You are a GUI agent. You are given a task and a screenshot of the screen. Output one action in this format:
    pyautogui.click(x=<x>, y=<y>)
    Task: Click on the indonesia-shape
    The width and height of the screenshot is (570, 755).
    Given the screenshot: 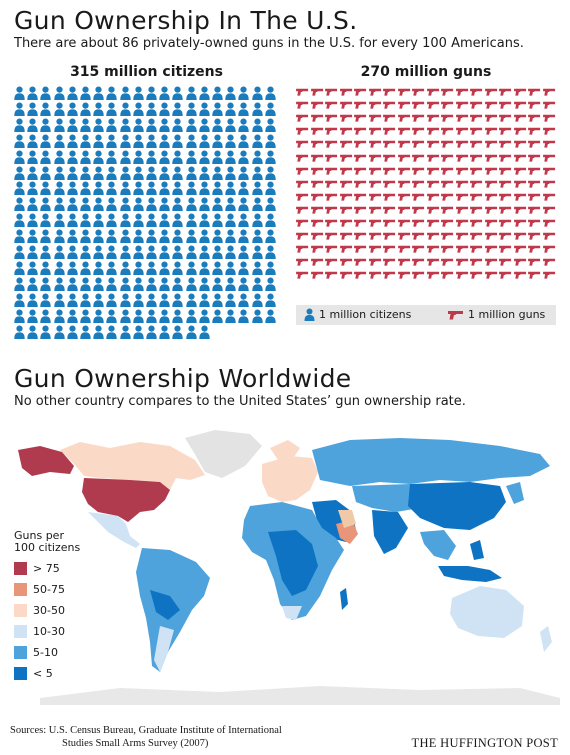 What is the action you would take?
    pyautogui.click(x=470, y=574)
    